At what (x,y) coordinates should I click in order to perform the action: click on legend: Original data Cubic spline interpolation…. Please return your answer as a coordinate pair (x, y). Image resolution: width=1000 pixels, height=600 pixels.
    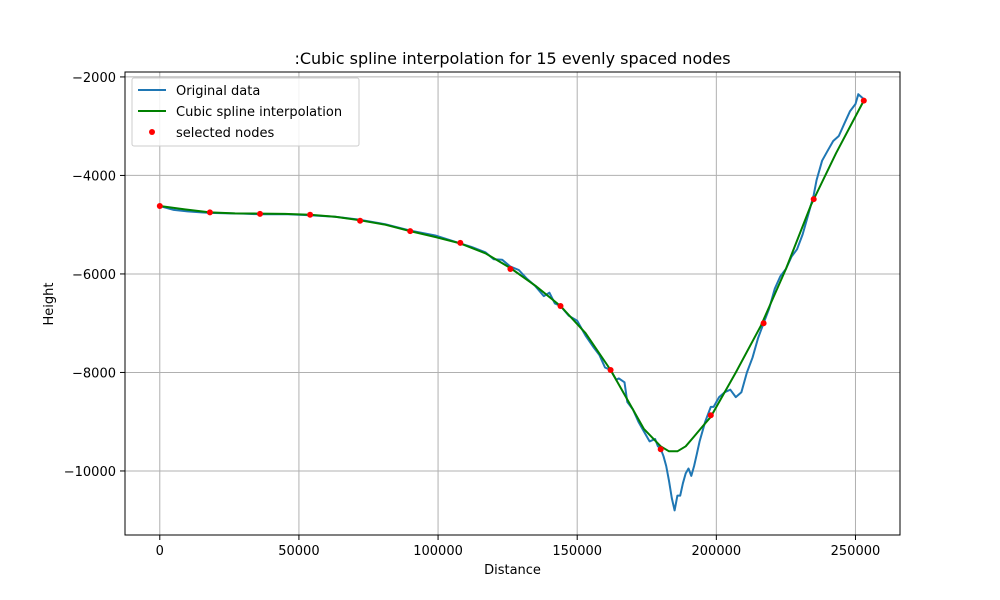
    Looking at the image, I should click on (245, 112).